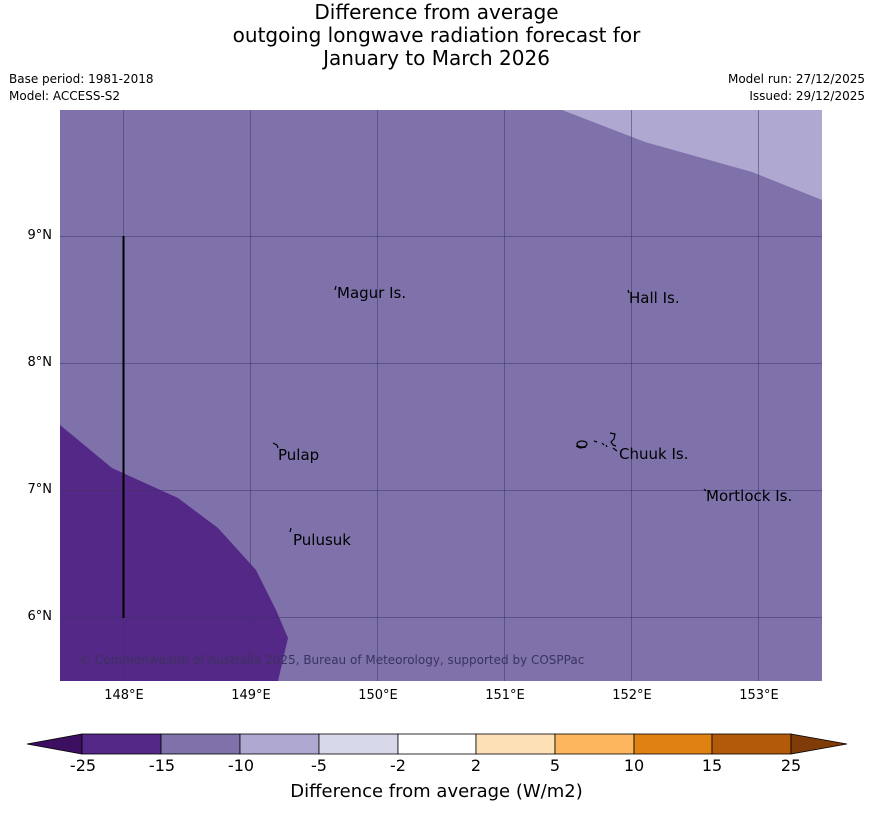  I want to click on lat-label-6n: 6°N, so click(40, 616).